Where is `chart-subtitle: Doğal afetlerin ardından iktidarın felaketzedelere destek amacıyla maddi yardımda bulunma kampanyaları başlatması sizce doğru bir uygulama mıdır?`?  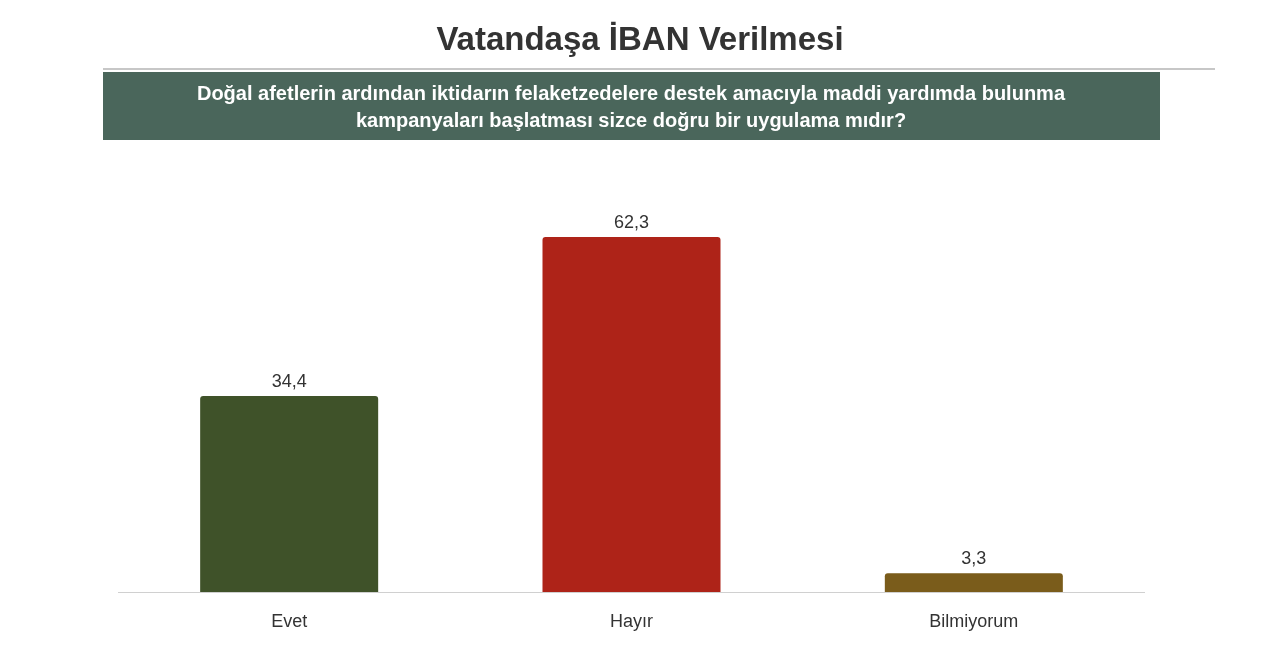
chart-subtitle: Doğal afetlerin ardından iktidarın felaketzedelere destek amacıyla maddi yardımda bulunma kampanyaları başlatması sizce doğru bir uygulama mıdır? is located at coordinates (631, 106).